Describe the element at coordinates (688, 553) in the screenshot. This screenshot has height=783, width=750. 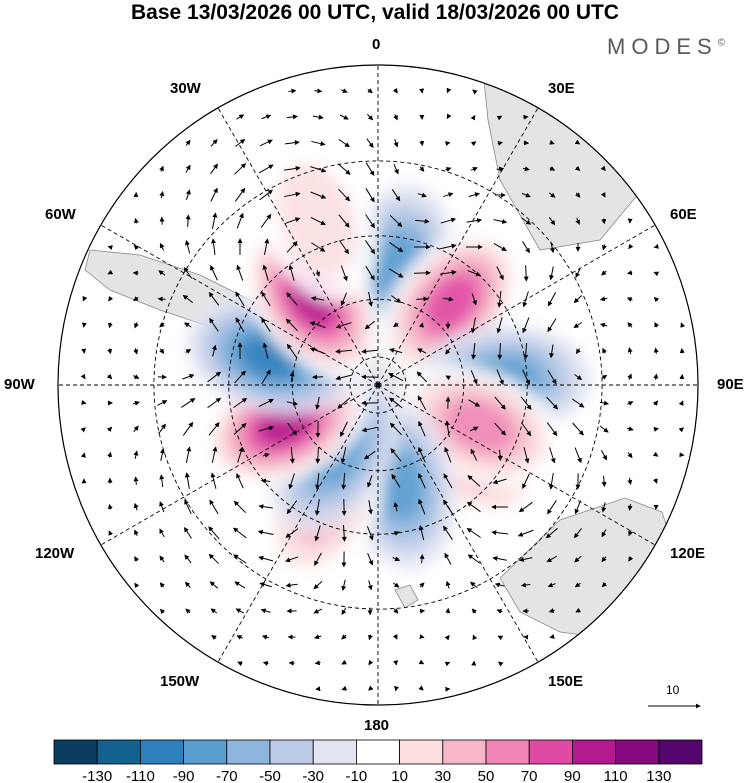
I see `lon-label-120e: 120E` at that location.